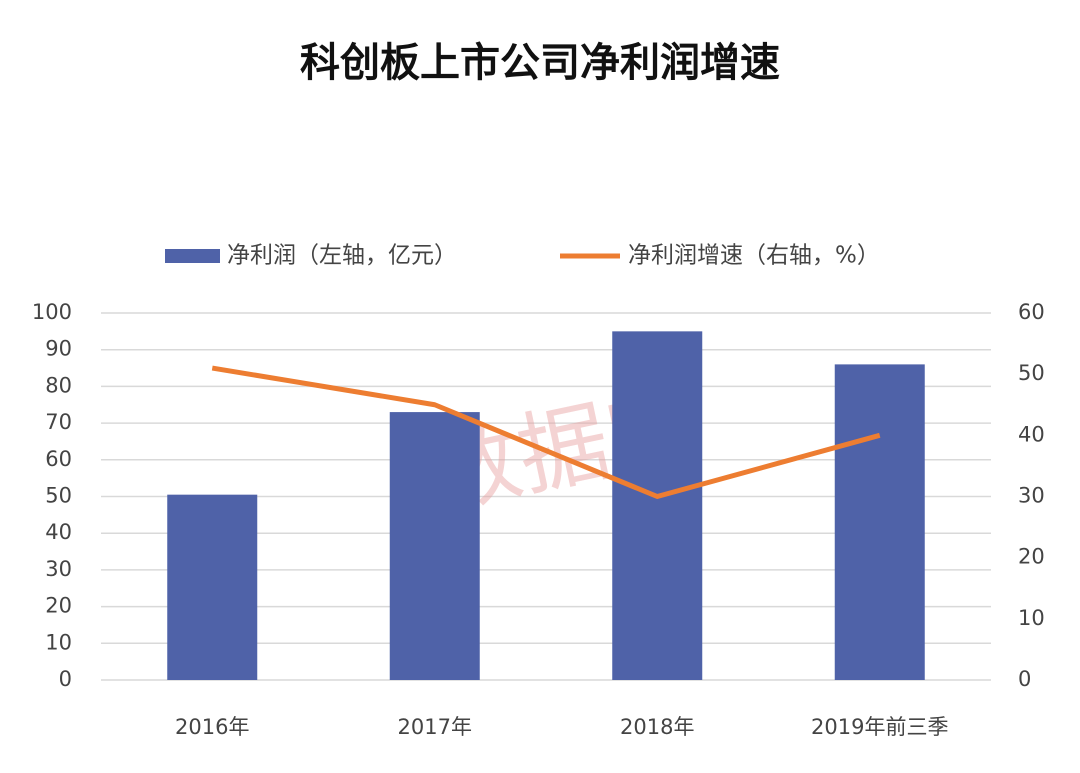 The width and height of the screenshot is (1080, 773). What do you see at coordinates (435, 727) in the screenshot?
I see `x-tick-label: 2017年` at bounding box center [435, 727].